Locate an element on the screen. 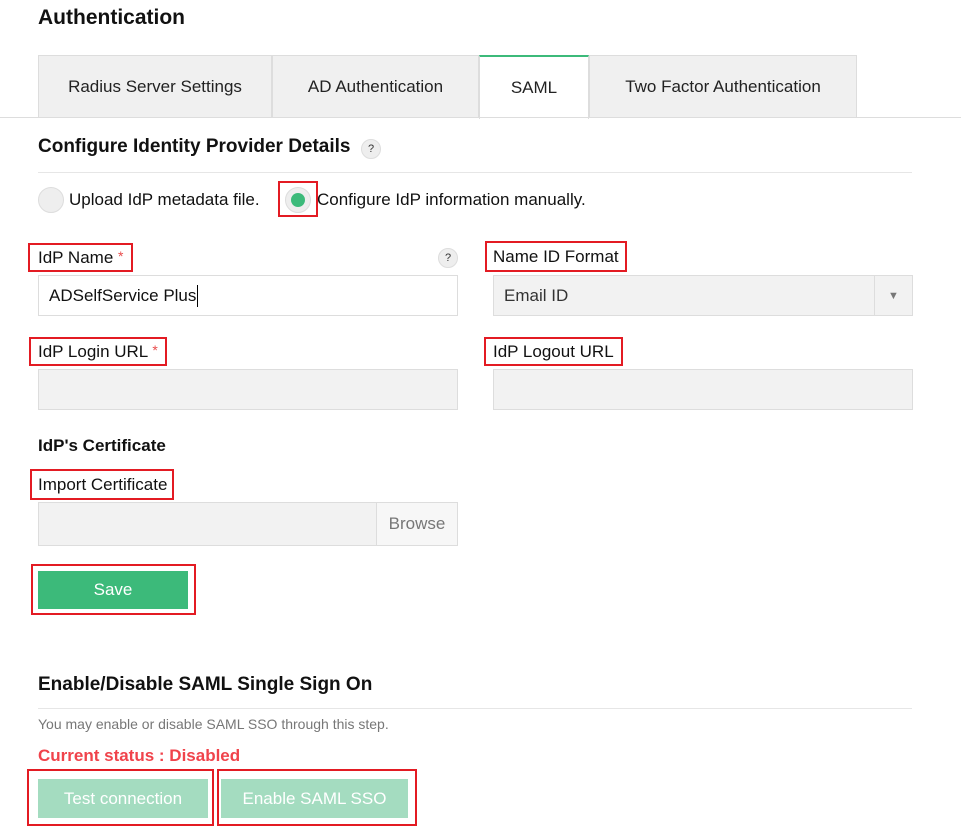 The image size is (961, 829). idp-logout-url-label: IdP Logout URL is located at coordinates (553, 351).